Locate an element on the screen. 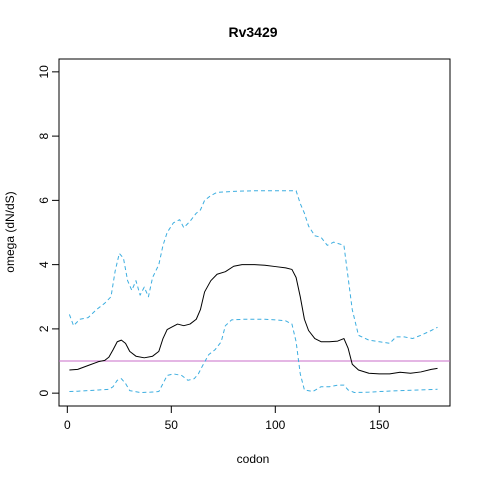 This screenshot has height=480, width=480. y-tick-label: 6 is located at coordinates (44, 200).